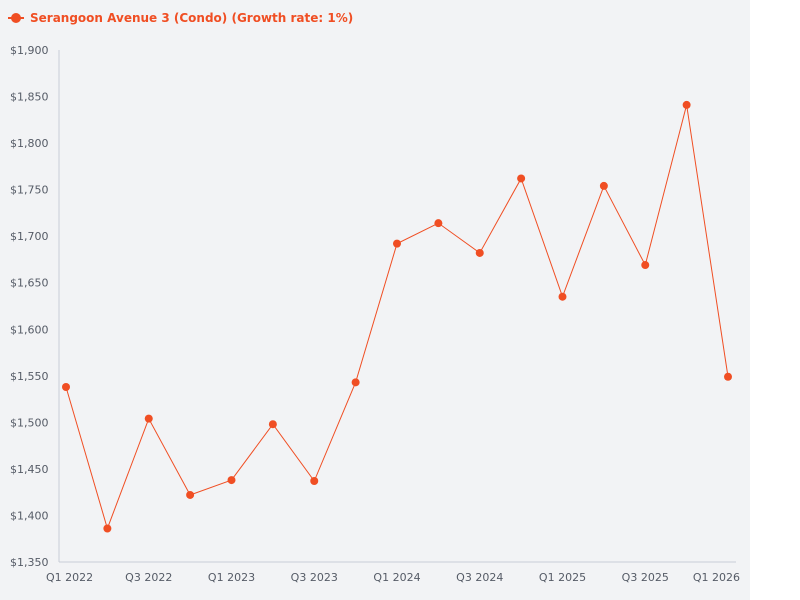  I want to click on x-tick-label: Q3 2023, so click(314, 577).